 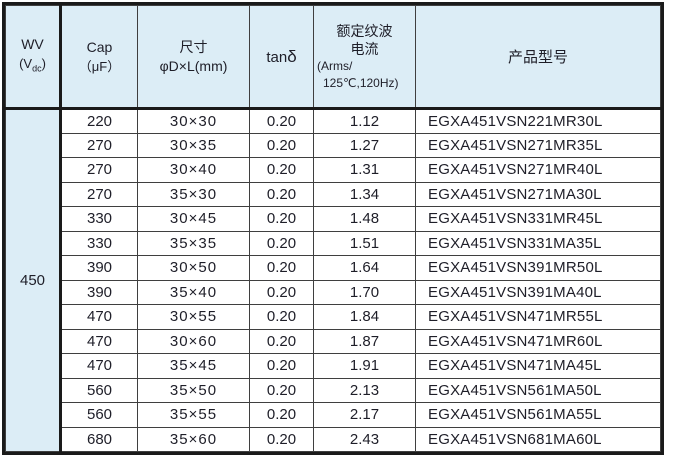 I want to click on cell-ripple: 1.31, so click(x=364, y=170).